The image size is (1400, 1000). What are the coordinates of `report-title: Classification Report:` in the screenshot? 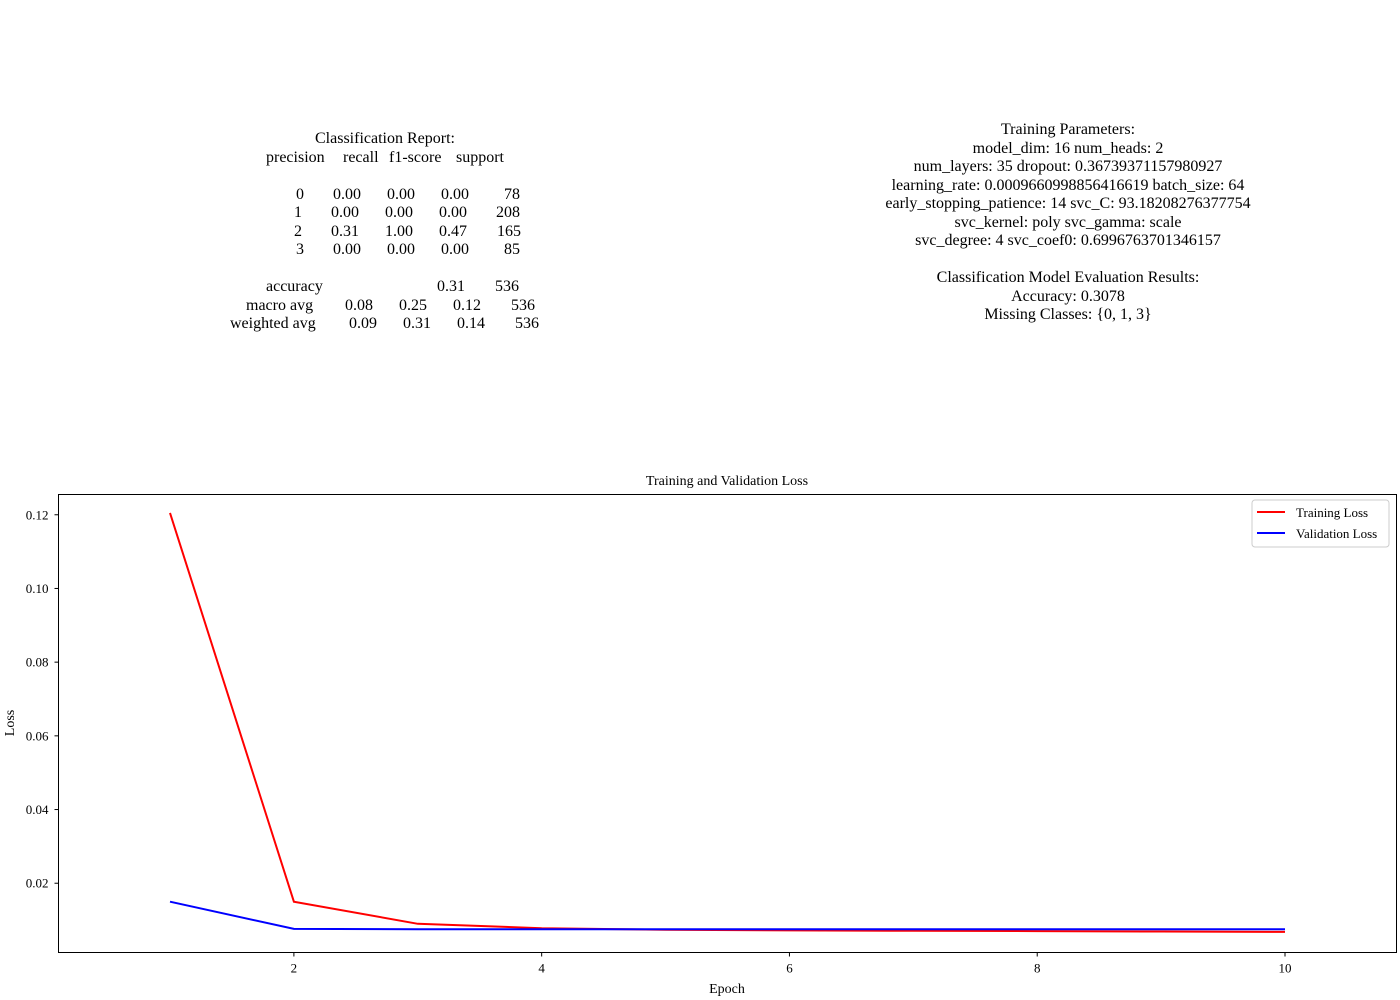 It's located at (385, 138).